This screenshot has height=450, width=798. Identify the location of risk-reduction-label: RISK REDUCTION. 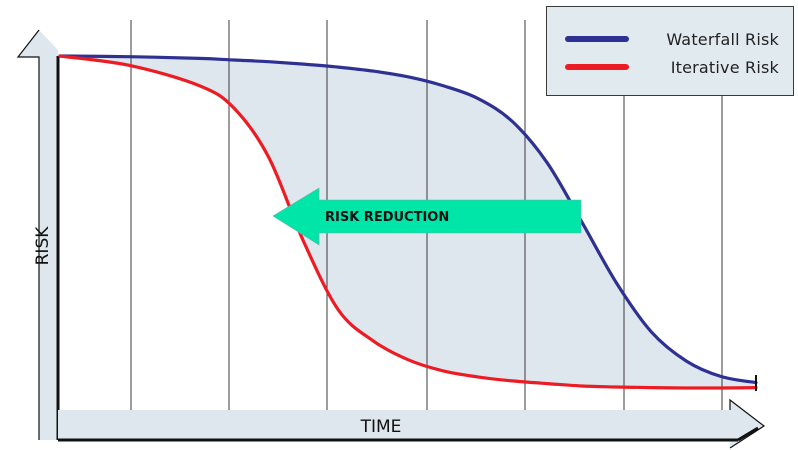
(387, 217).